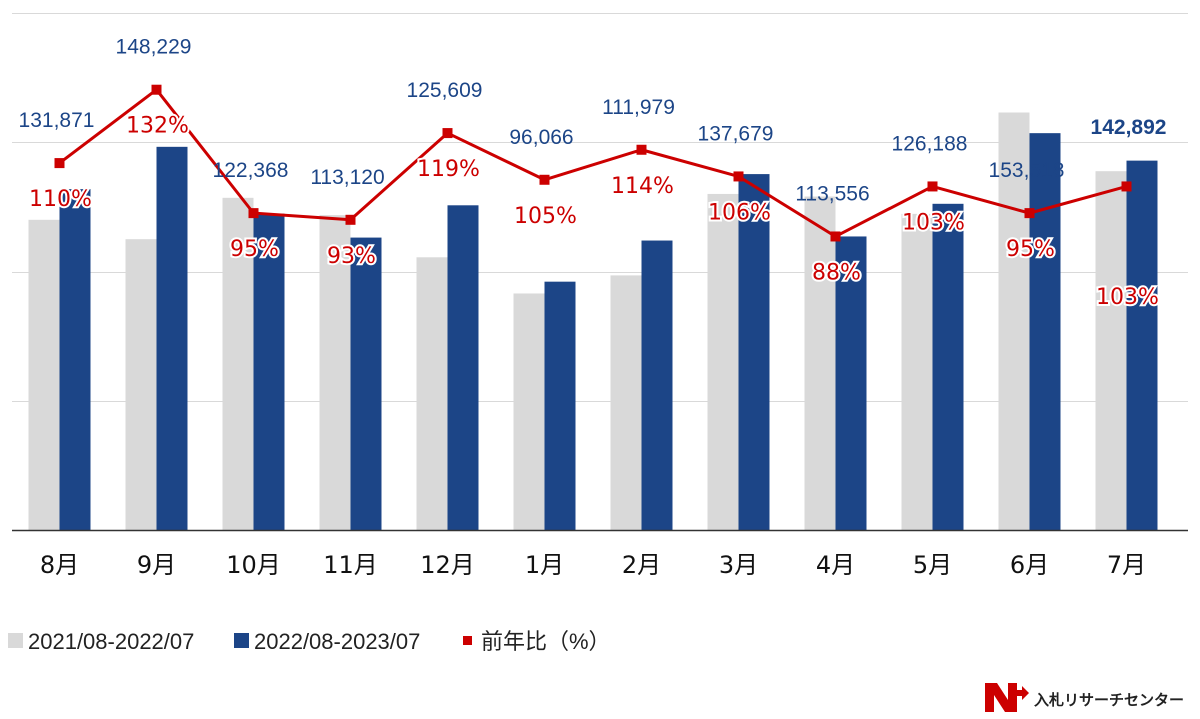  What do you see at coordinates (642, 186) in the screenshot?
I see `pct-label-7: 114%` at bounding box center [642, 186].